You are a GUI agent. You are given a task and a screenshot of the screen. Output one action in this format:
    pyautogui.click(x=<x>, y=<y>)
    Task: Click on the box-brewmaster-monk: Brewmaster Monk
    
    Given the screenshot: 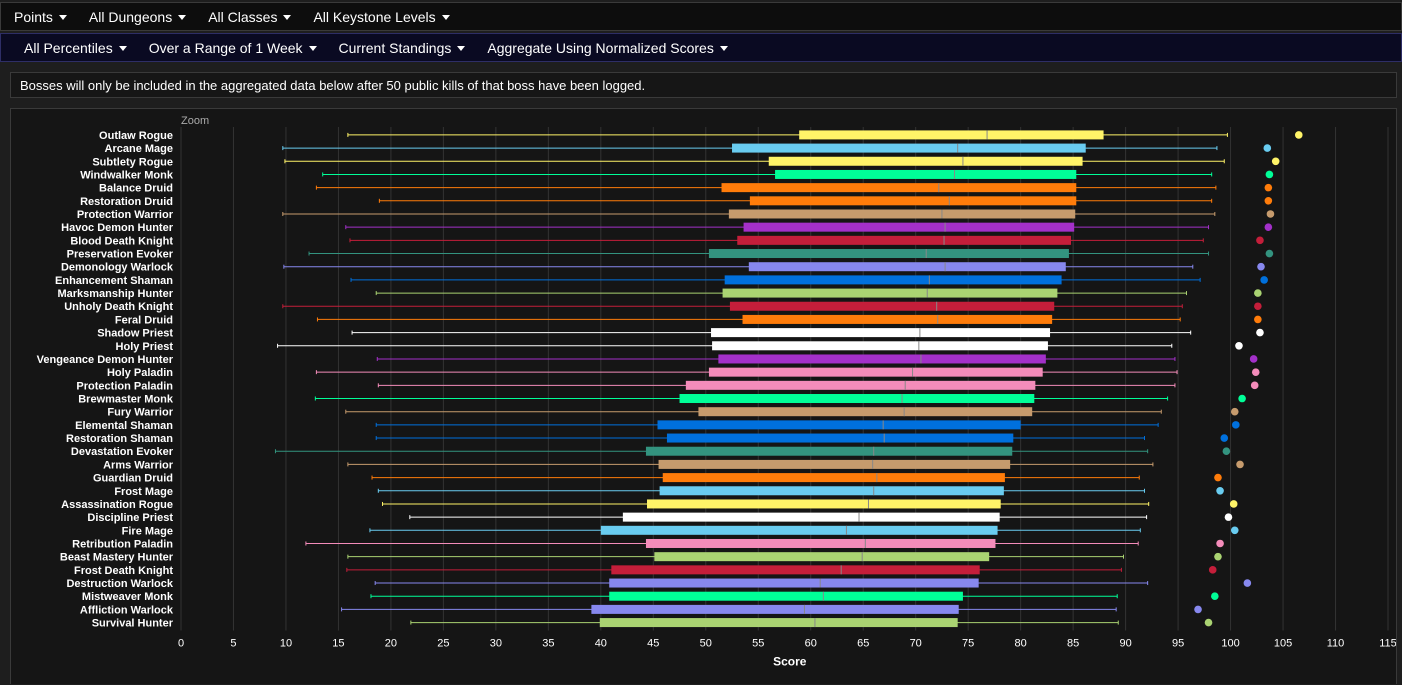 What is the action you would take?
    pyautogui.click(x=662, y=400)
    